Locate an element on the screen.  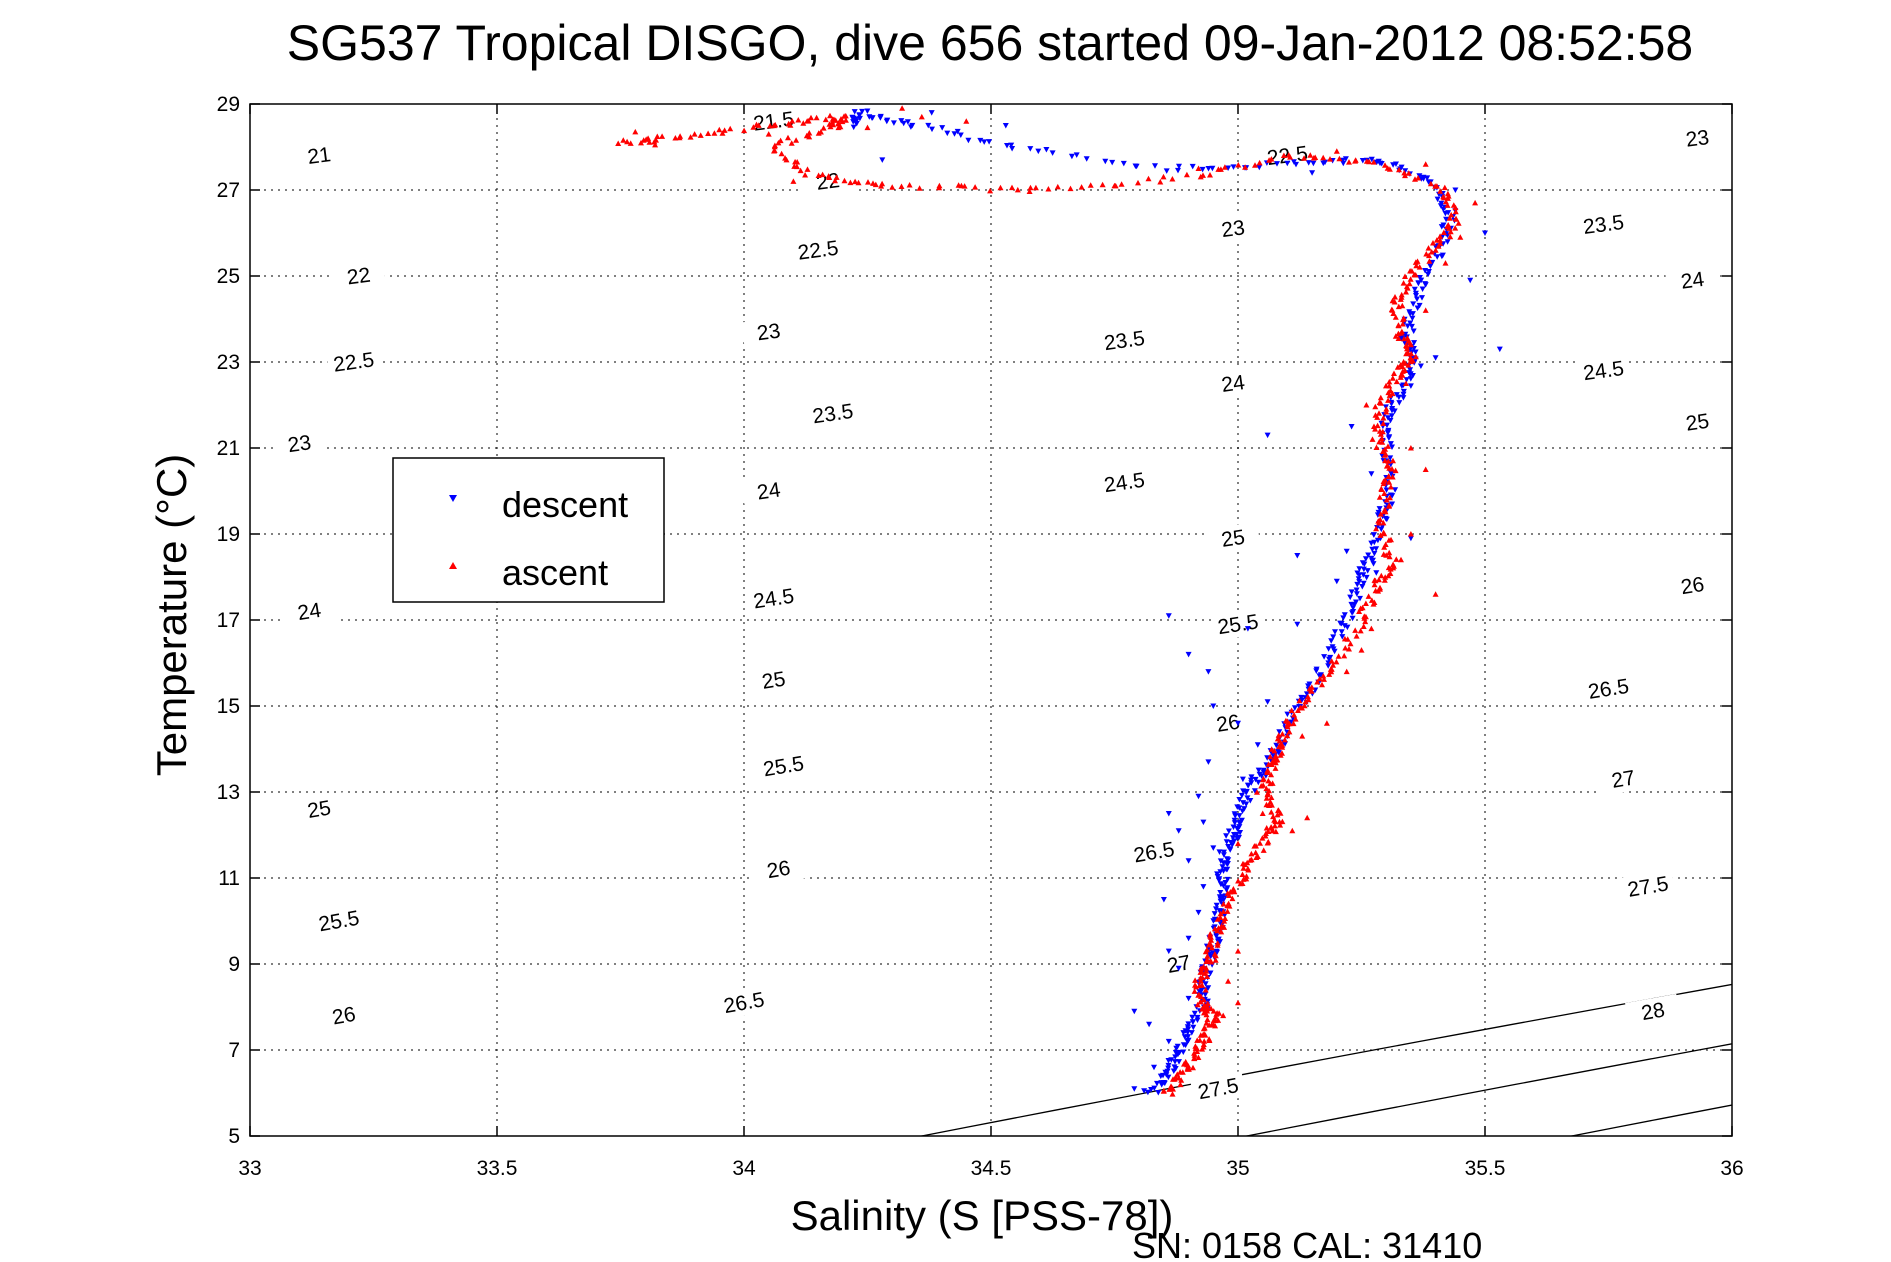
legend-box is located at coordinates (528, 530).